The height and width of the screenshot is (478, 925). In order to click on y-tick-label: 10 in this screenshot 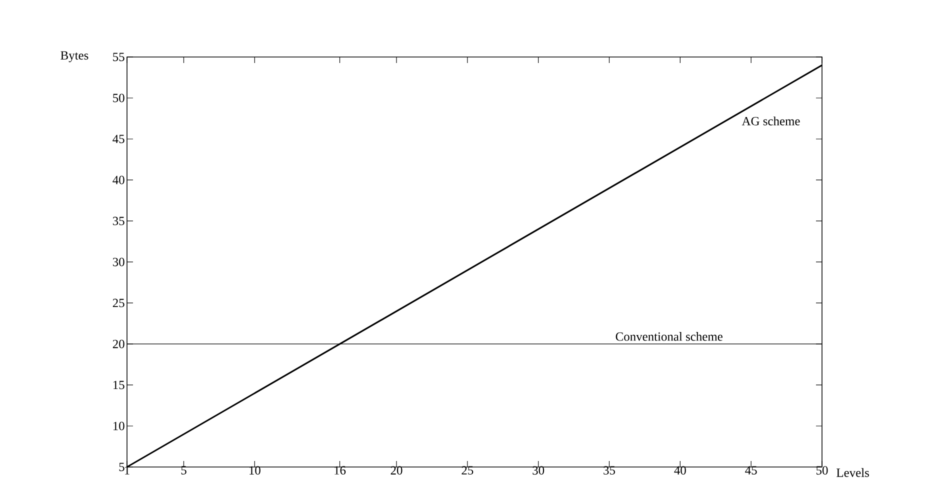, I will do `click(118, 426)`.